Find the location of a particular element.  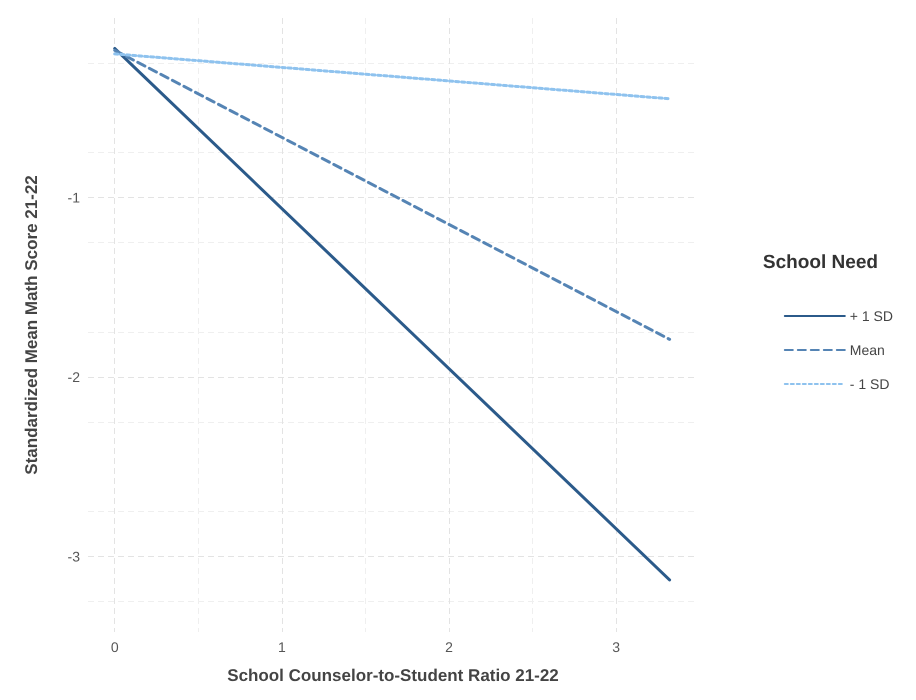

legend-label: - 1 SD is located at coordinates (870, 384).